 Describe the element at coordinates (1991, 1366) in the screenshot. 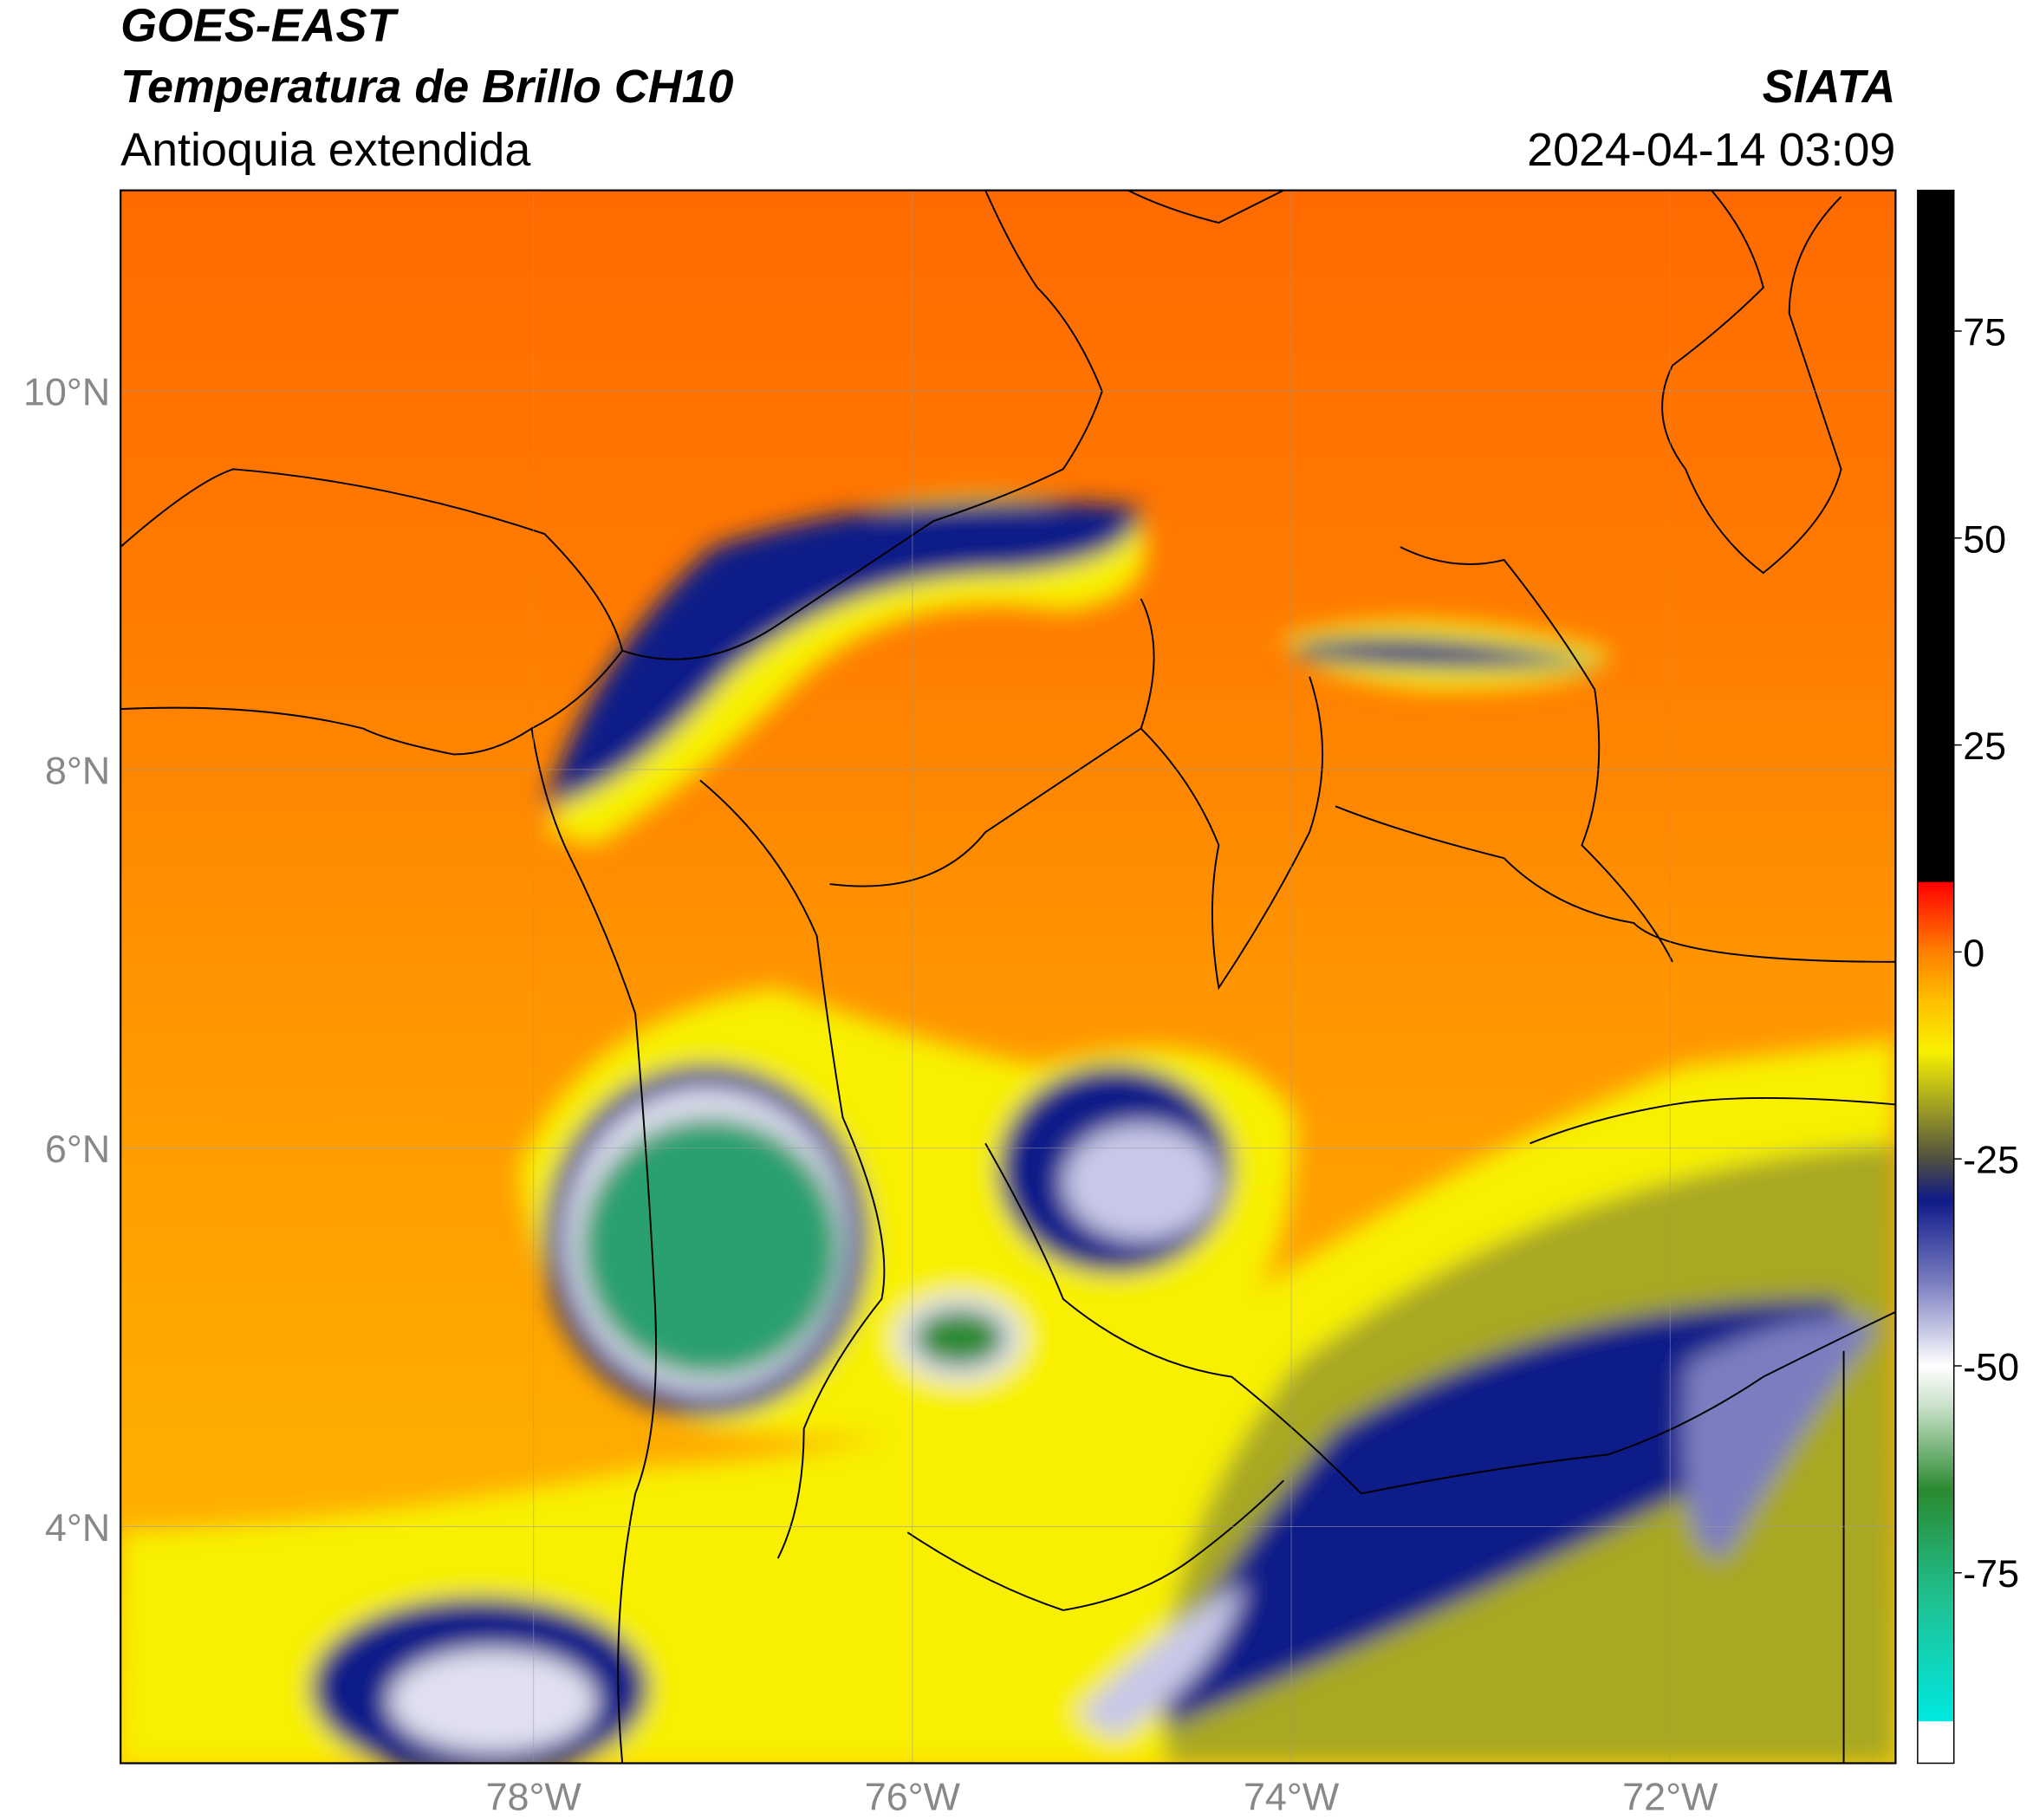

I see `colorbar-tick-label: -50` at that location.